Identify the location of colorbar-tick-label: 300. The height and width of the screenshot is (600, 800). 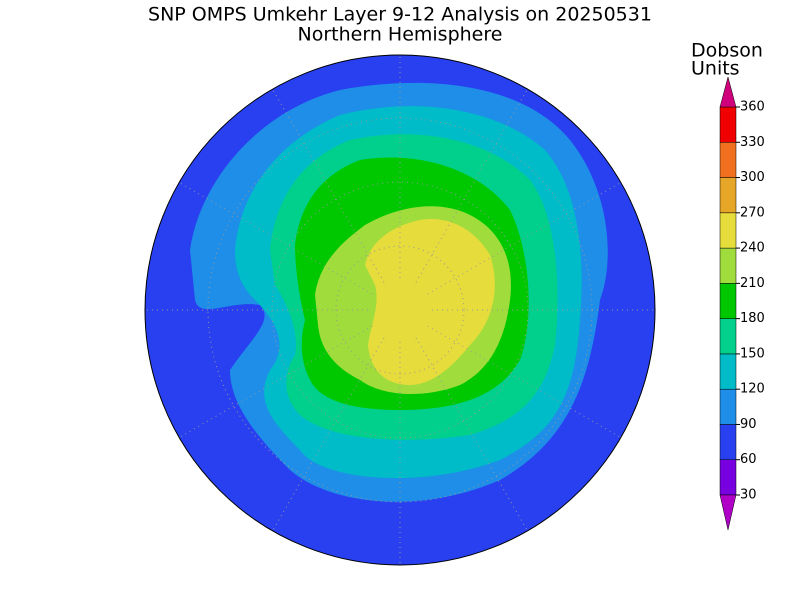
(752, 177).